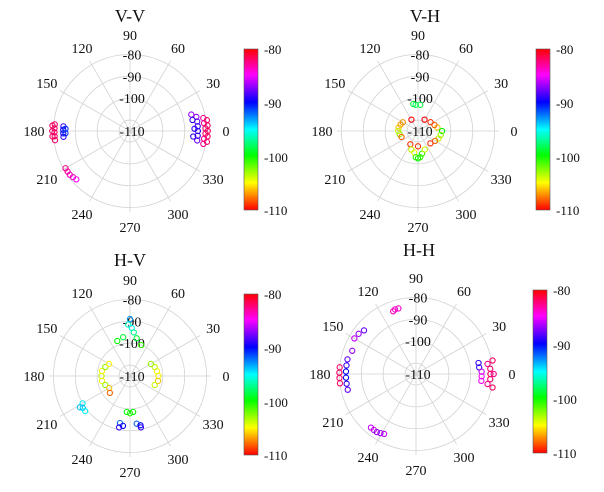 The height and width of the screenshot is (492, 604). Describe the element at coordinates (368, 458) in the screenshot. I see `angular-tick-label: 240` at that location.